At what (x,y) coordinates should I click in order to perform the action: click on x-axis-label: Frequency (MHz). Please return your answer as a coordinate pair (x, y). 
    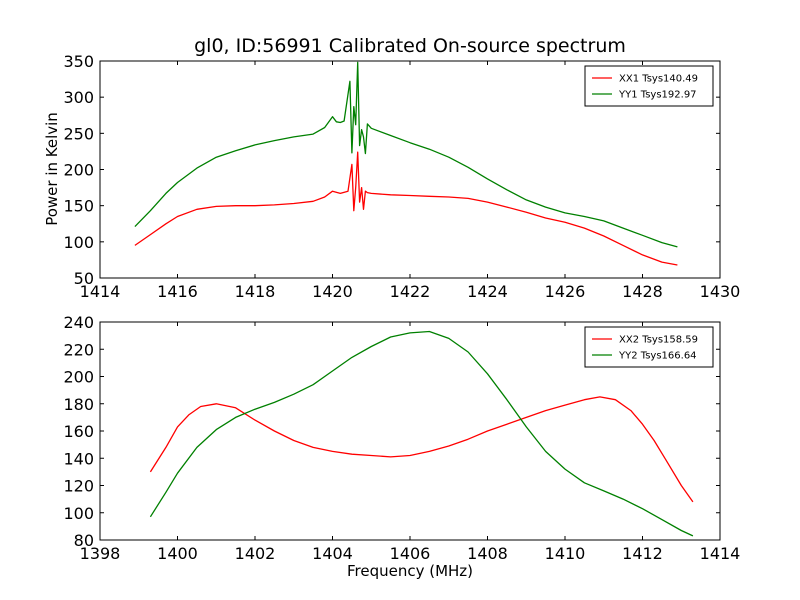
    Looking at the image, I should click on (410, 571).